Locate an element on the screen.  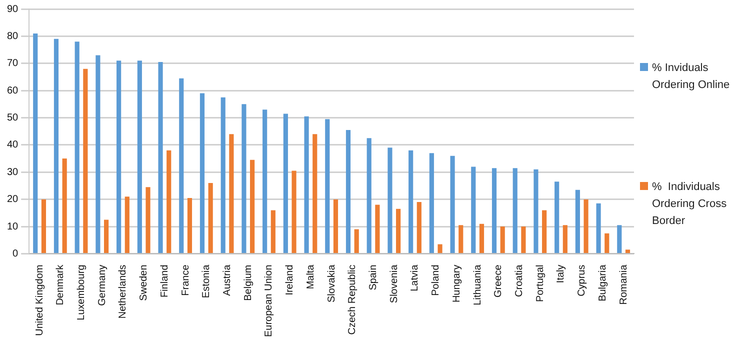
x-tick-label: Netherlands is located at coordinates (123, 291).